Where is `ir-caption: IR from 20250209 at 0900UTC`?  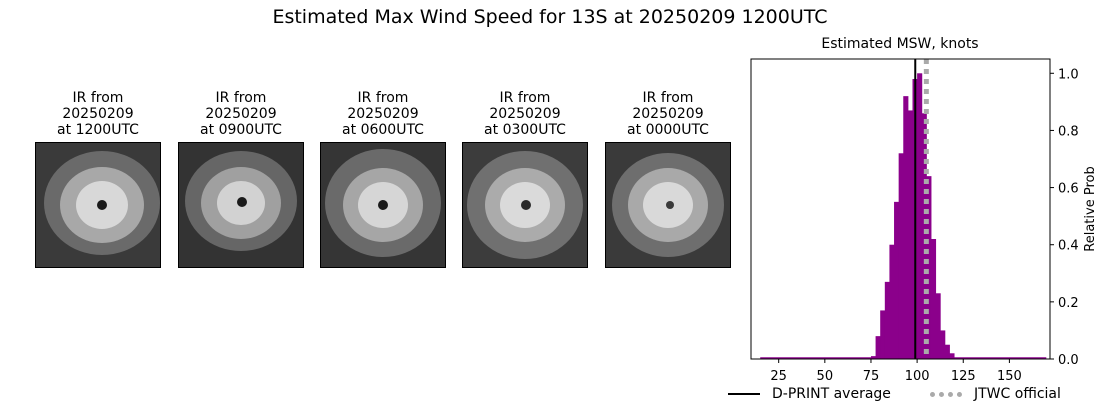
ir-caption: IR from 20250209 at 0900UTC is located at coordinates (241, 116).